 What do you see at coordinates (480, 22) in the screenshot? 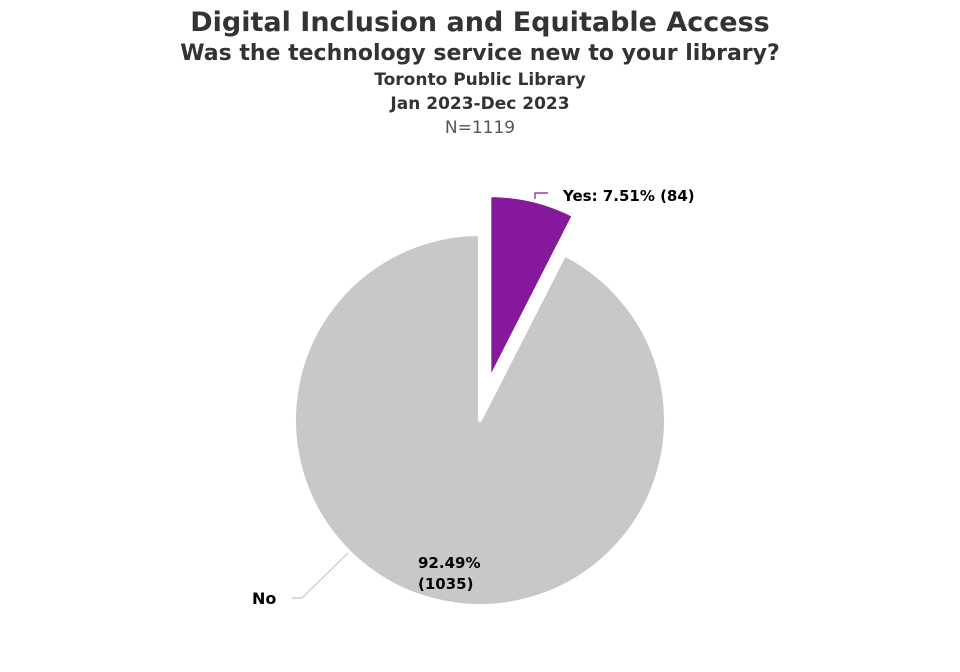
I see `chart-title: Digital Inclusion and Equitable Access` at bounding box center [480, 22].